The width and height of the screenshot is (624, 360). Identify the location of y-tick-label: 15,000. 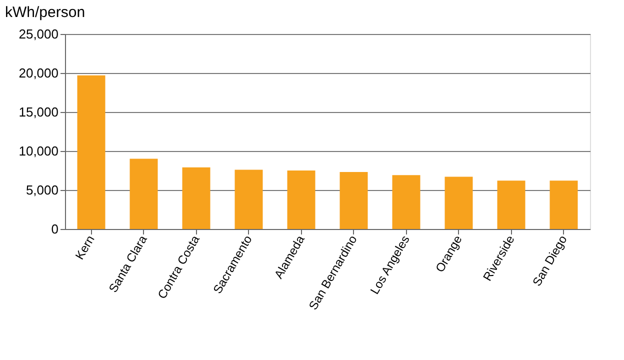
(38, 112).